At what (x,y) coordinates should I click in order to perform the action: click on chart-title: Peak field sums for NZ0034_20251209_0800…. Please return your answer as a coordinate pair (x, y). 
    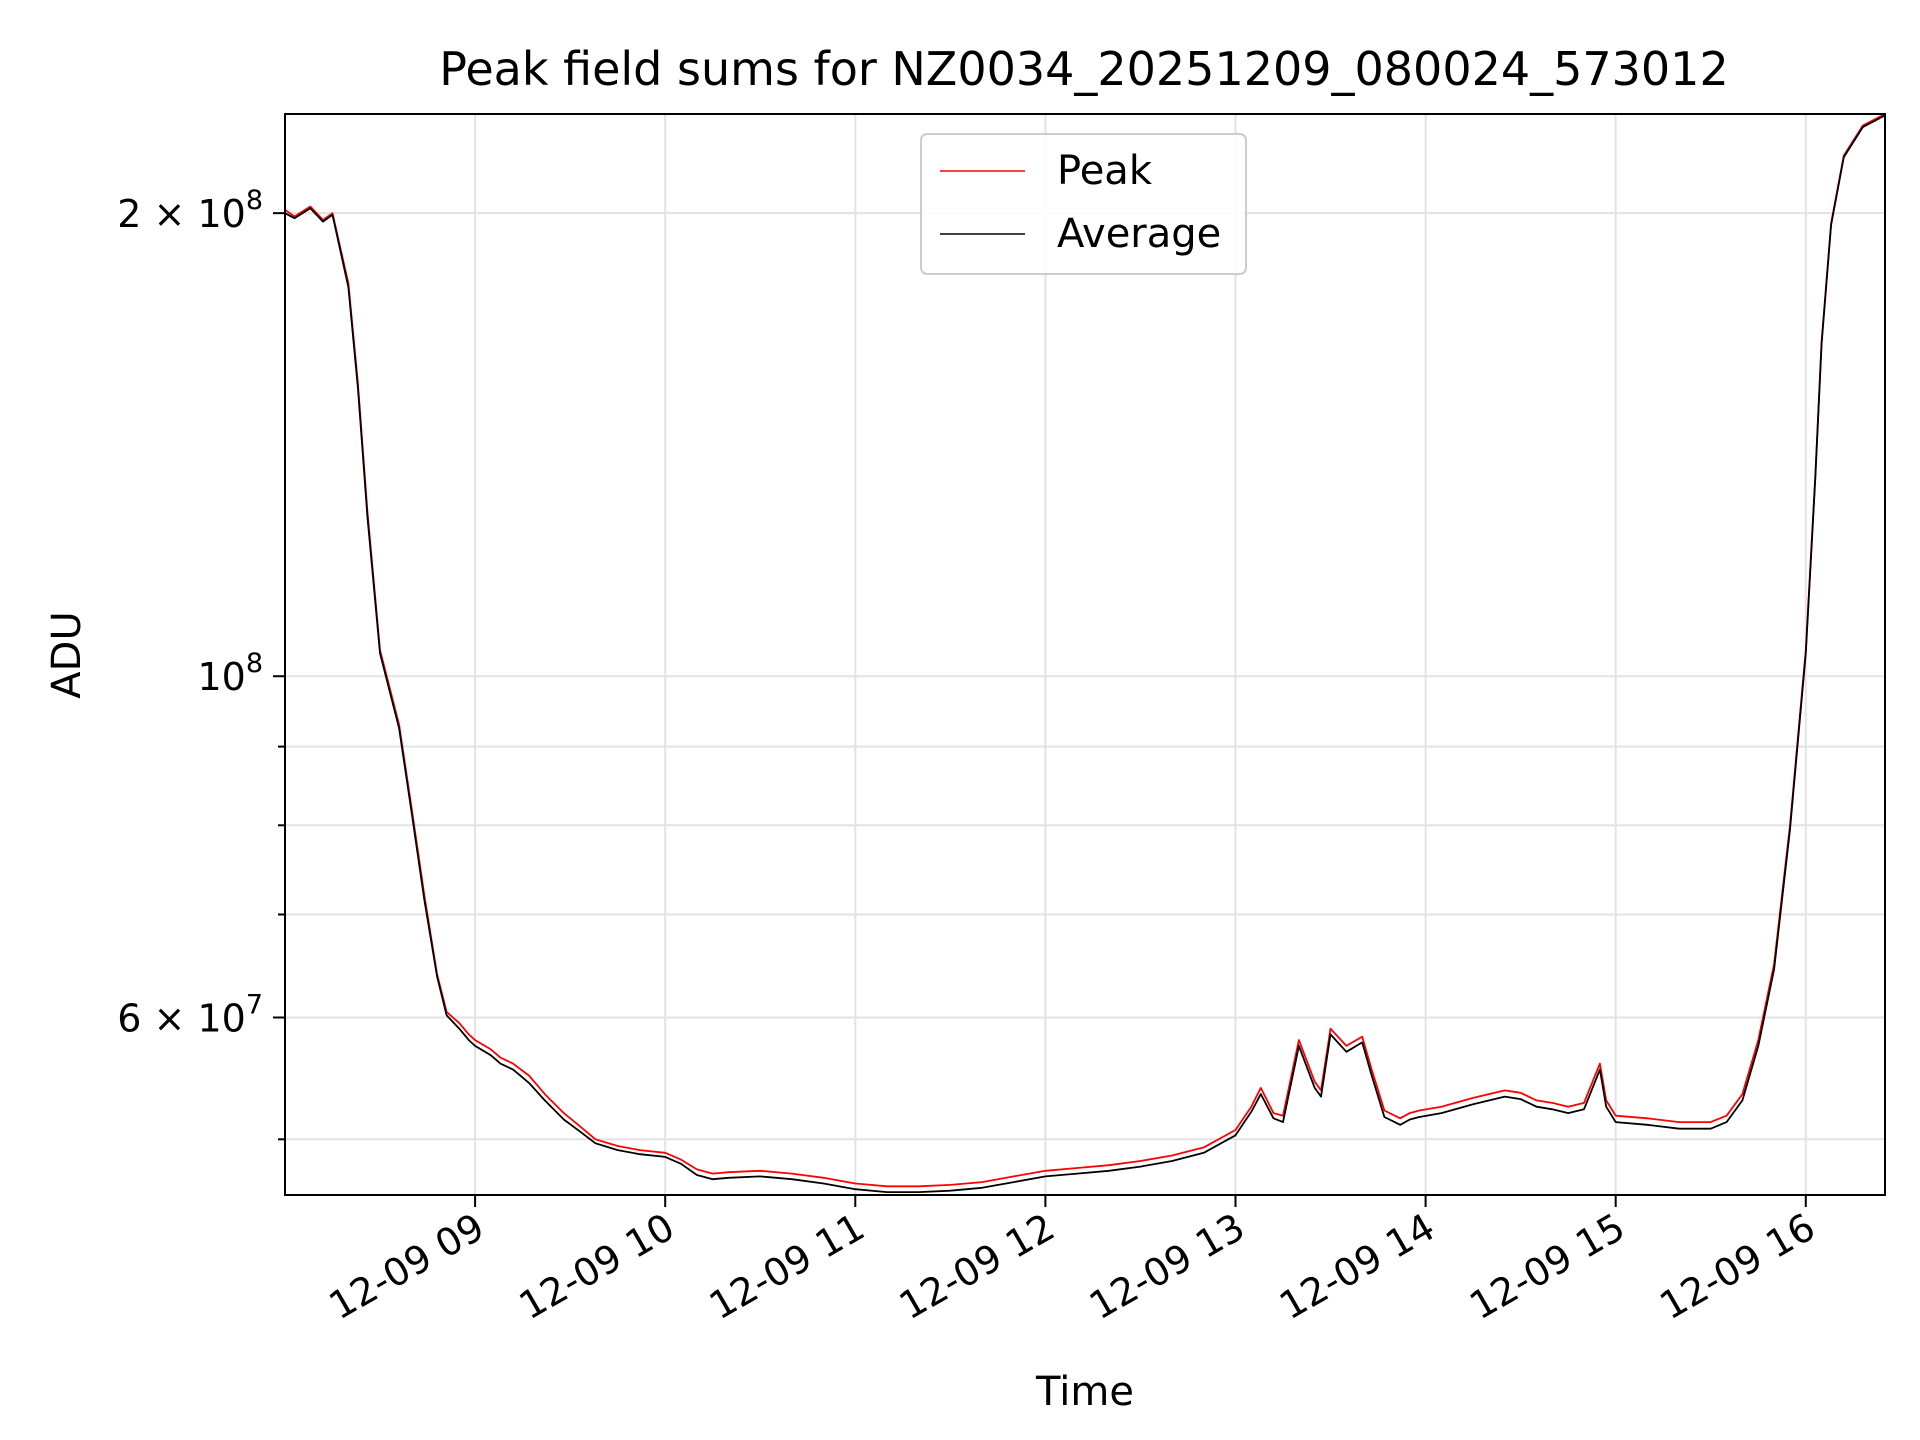
    Looking at the image, I should click on (1083, 69).